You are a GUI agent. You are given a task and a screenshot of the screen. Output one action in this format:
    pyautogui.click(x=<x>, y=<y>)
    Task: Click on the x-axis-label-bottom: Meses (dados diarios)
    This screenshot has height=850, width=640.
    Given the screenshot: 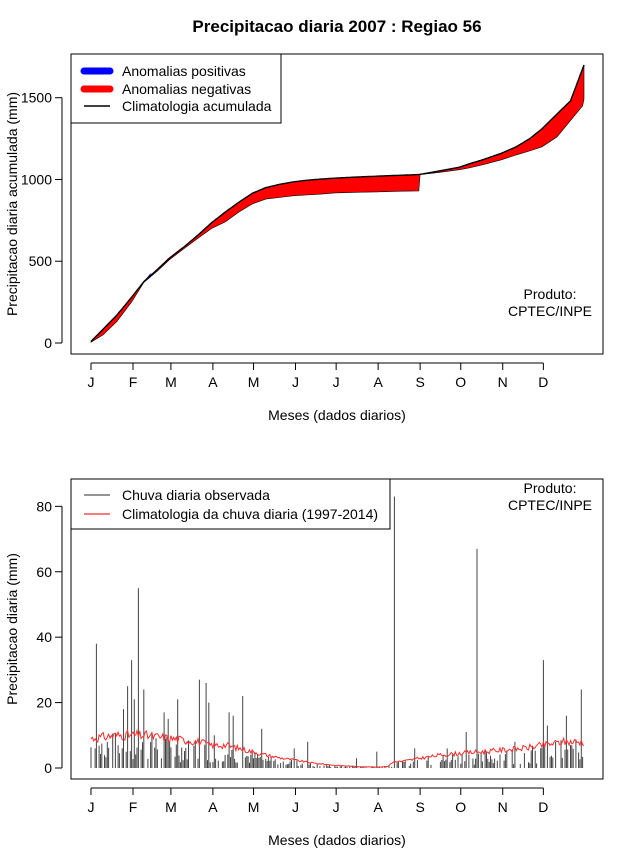 What is the action you would take?
    pyautogui.click(x=337, y=840)
    